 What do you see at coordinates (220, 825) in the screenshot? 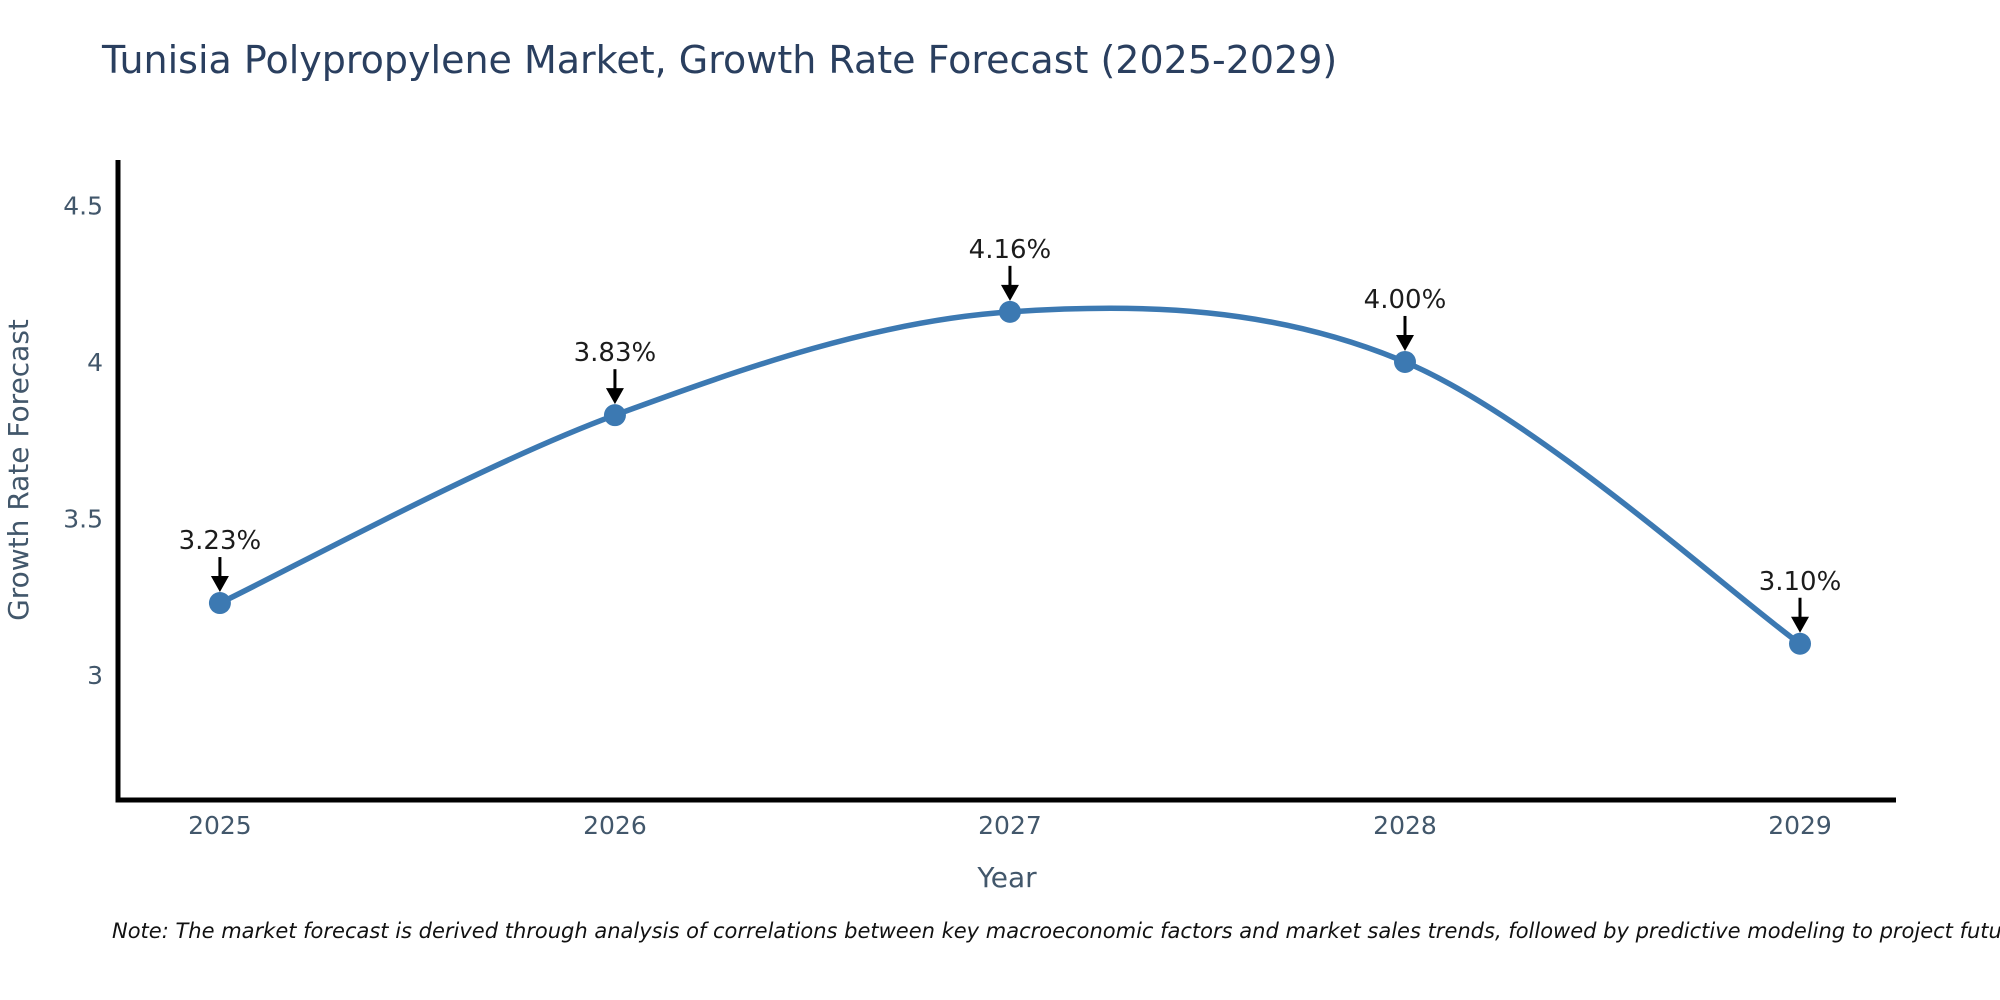
I see `x-tick-label: 2025` at bounding box center [220, 825].